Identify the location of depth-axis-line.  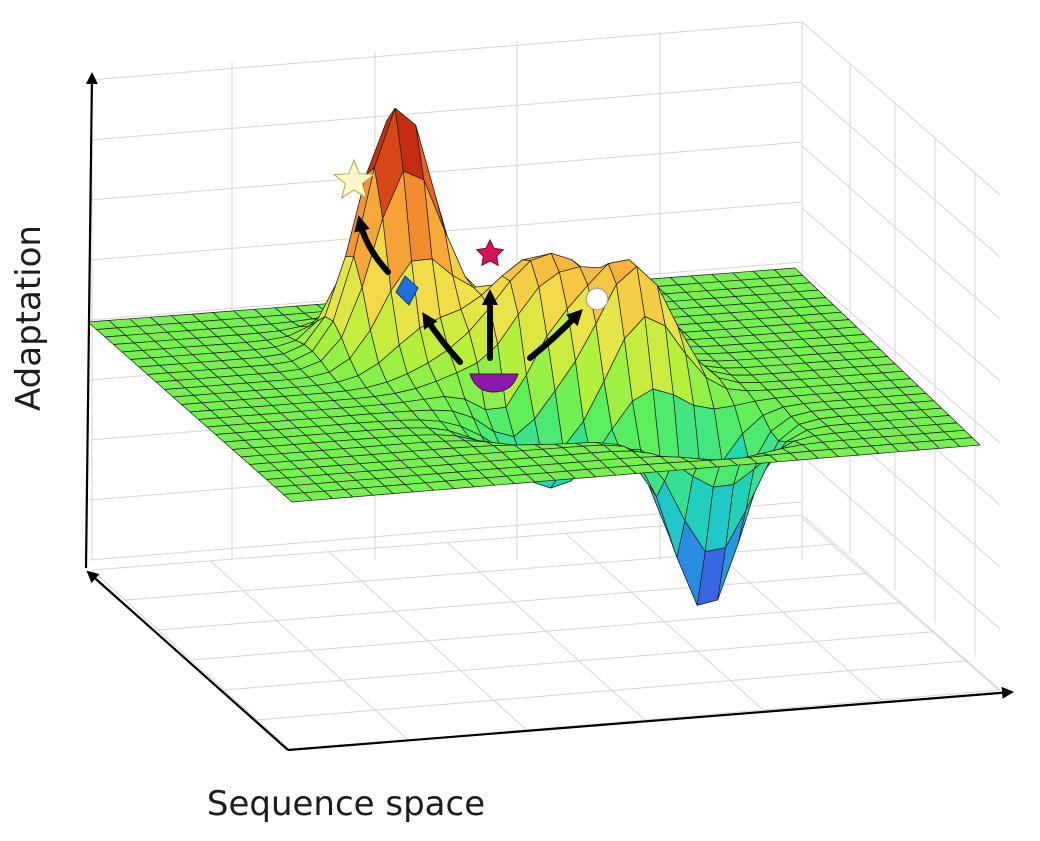
(187, 660).